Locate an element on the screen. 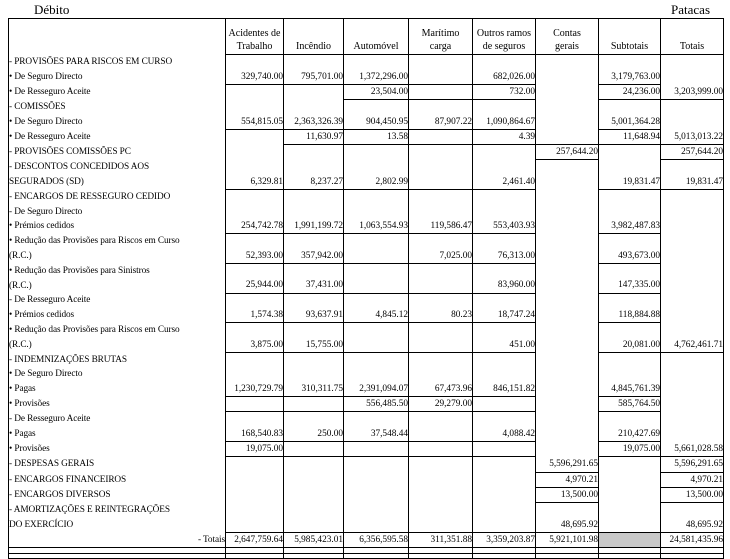 Image resolution: width=730 pixels, height=559 pixels. cell-c3: 13.58 is located at coordinates (376, 137).